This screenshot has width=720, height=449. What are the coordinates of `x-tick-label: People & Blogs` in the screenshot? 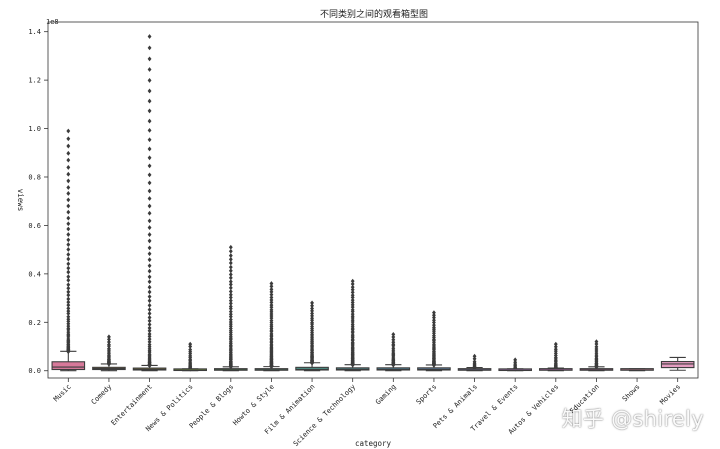 It's located at (211, 406).